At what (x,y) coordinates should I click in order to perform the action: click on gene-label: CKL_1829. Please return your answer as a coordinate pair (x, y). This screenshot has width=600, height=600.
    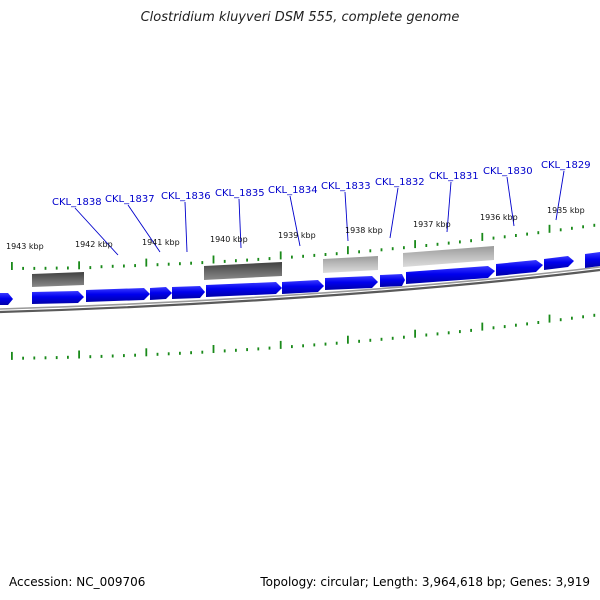
    Looking at the image, I should click on (566, 165).